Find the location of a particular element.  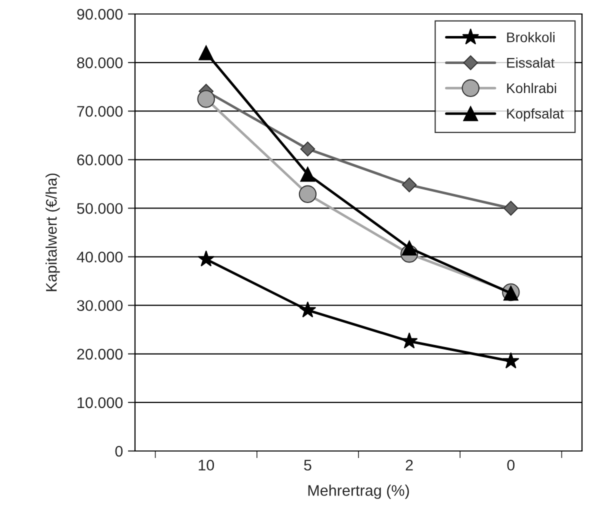

x-tick-label: 0 is located at coordinates (511, 465).